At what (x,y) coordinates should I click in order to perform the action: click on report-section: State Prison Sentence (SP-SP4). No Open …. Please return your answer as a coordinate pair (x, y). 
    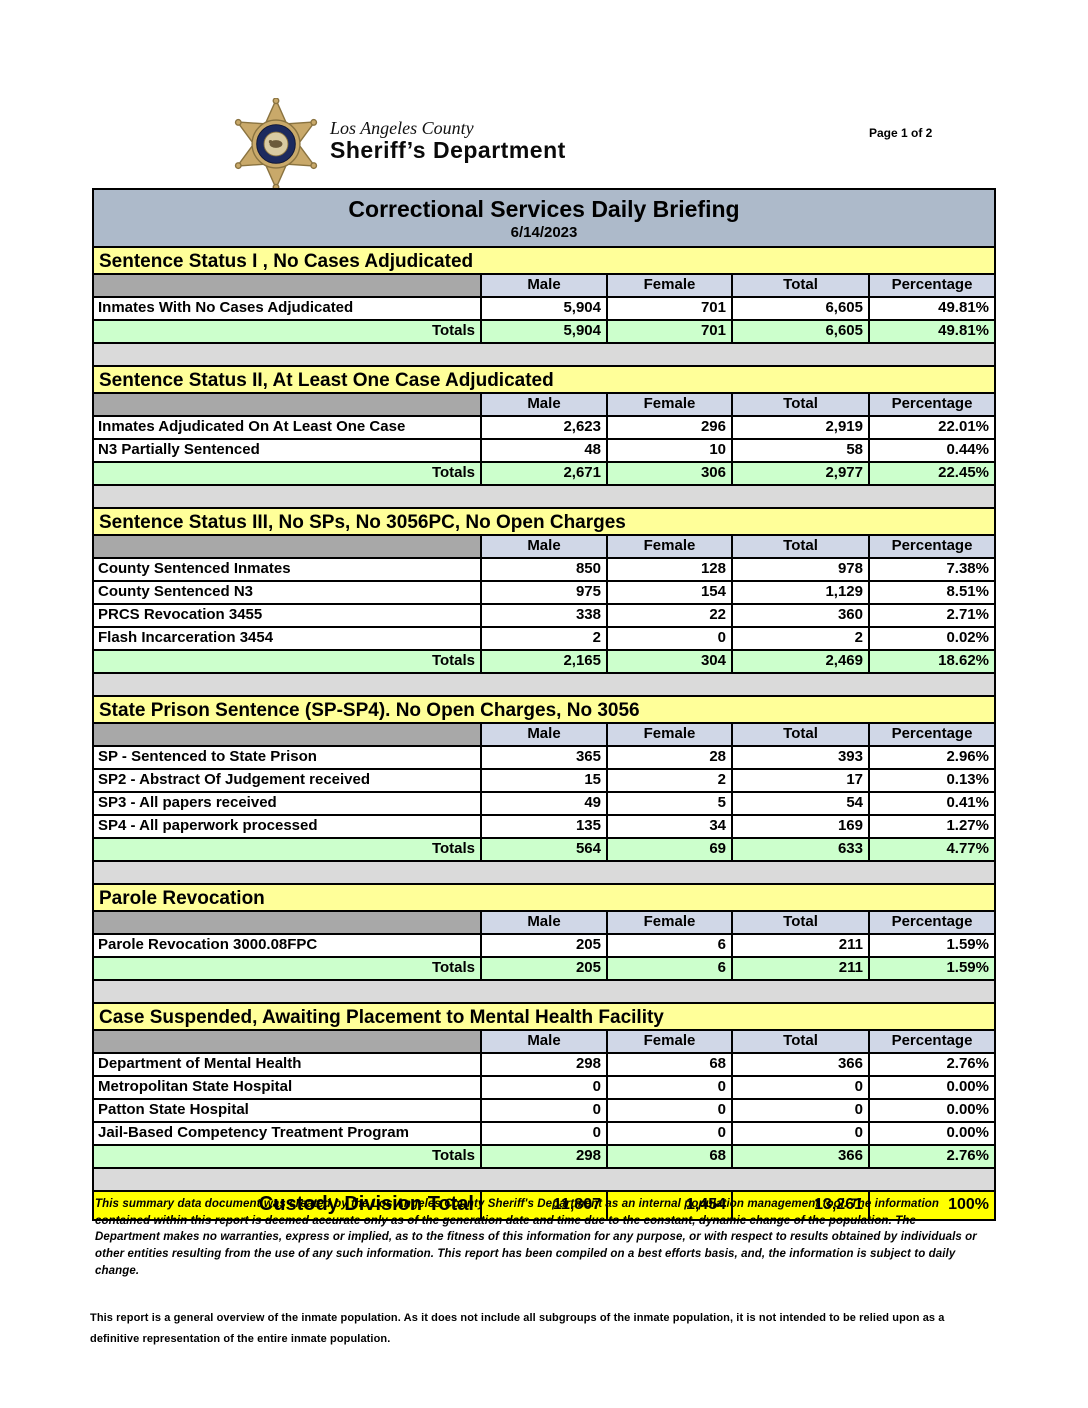
    Looking at the image, I should click on (544, 779).